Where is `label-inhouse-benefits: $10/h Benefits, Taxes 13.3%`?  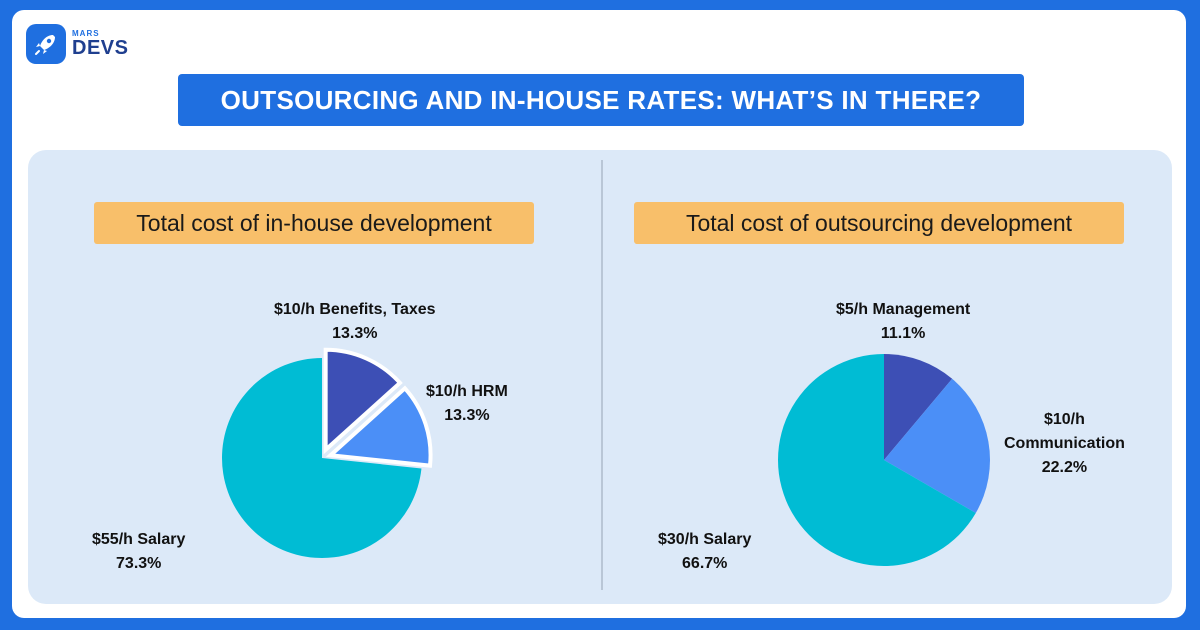
label-inhouse-benefits: $10/h Benefits, Taxes 13.3% is located at coordinates (355, 322).